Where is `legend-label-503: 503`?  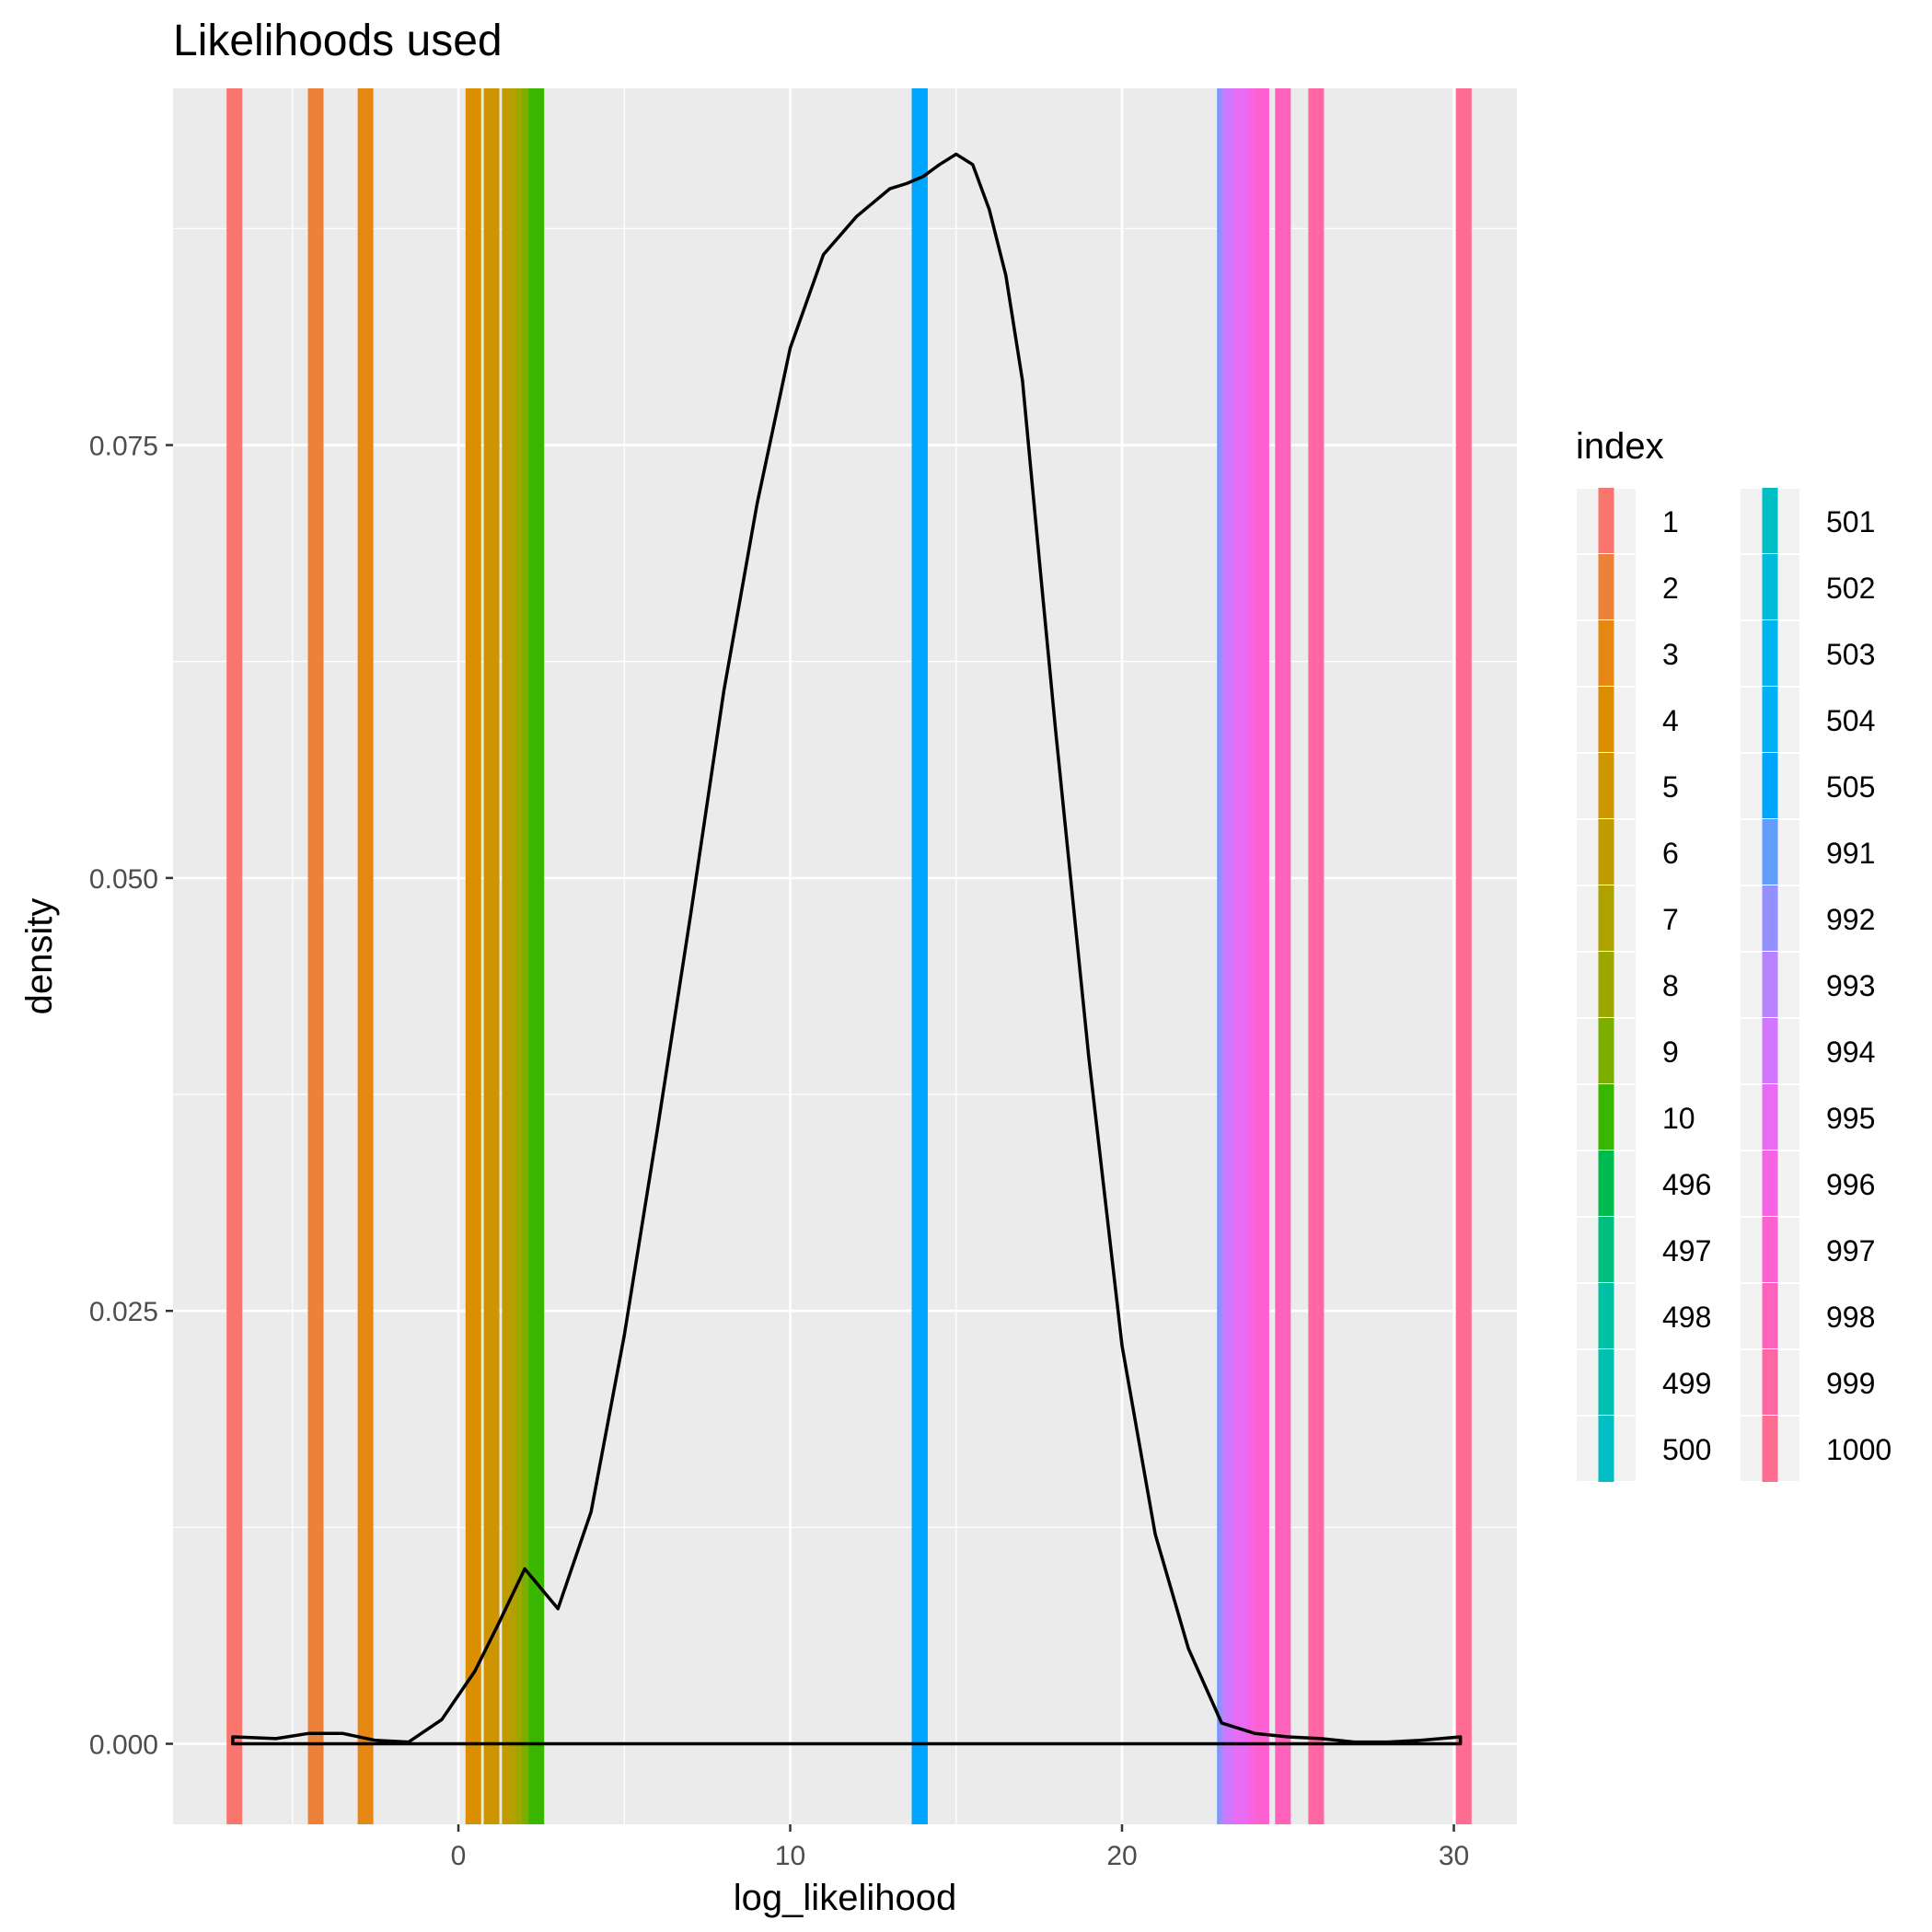 legend-label-503: 503 is located at coordinates (1851, 654).